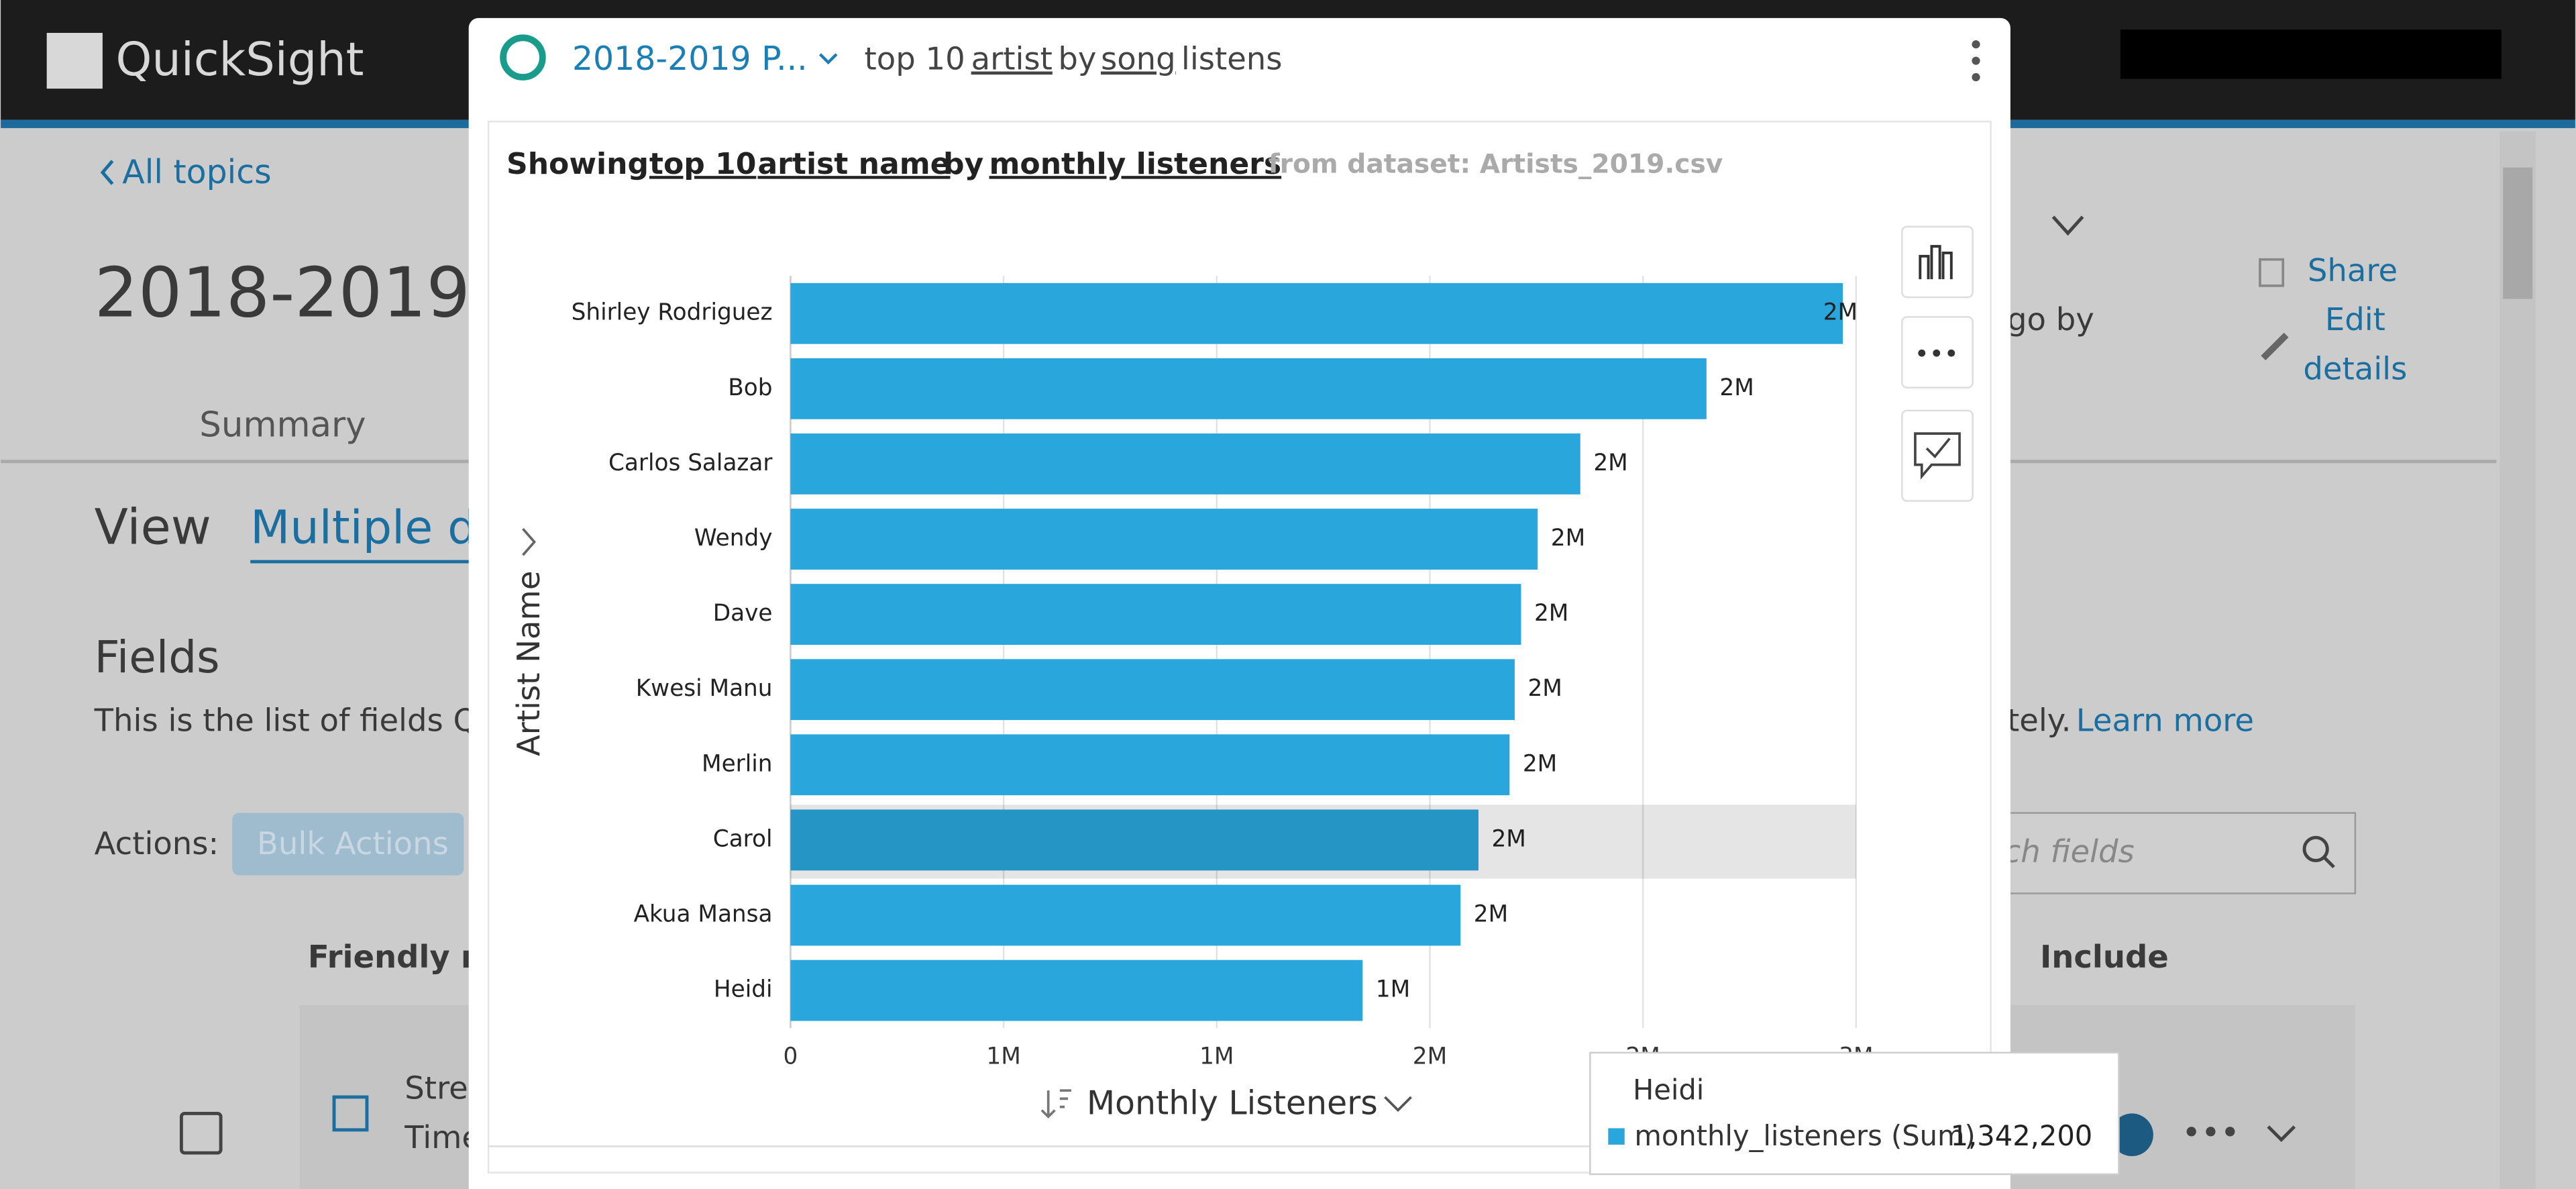  I want to click on tooltip-swatch, so click(1616, 1136).